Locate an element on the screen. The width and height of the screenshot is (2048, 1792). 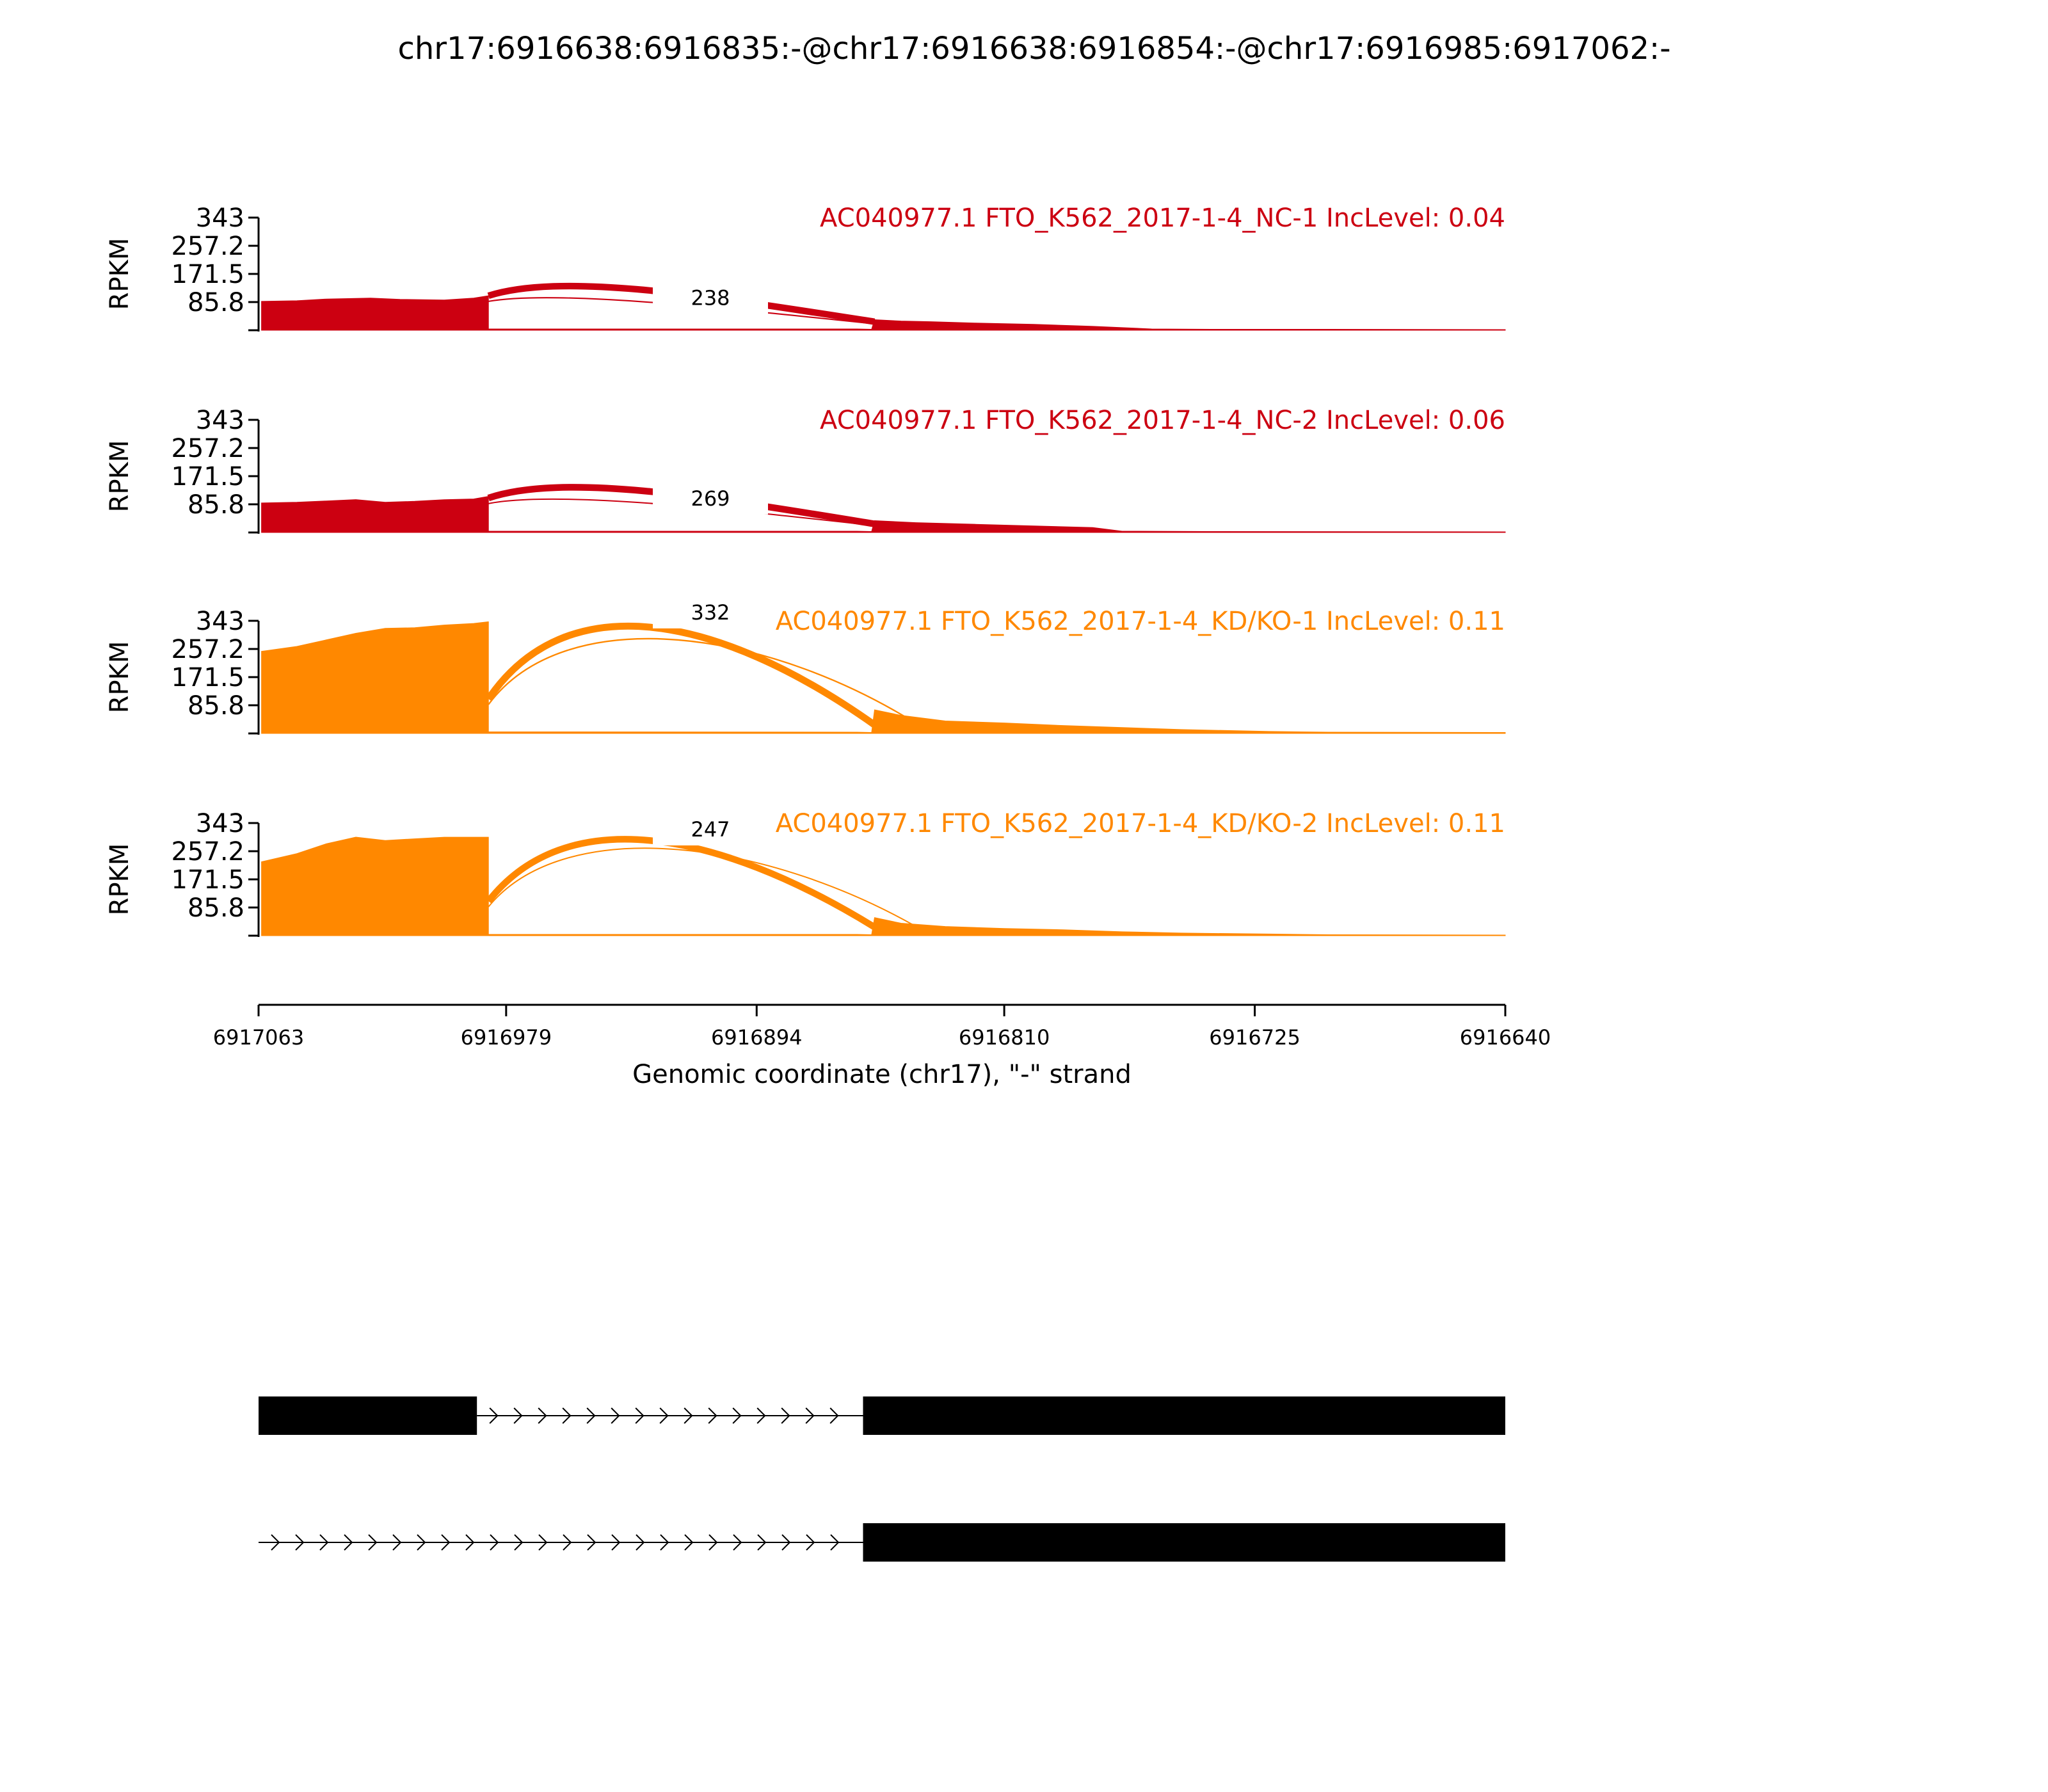
x-tick-label: 6916810 is located at coordinates (1004, 1037).